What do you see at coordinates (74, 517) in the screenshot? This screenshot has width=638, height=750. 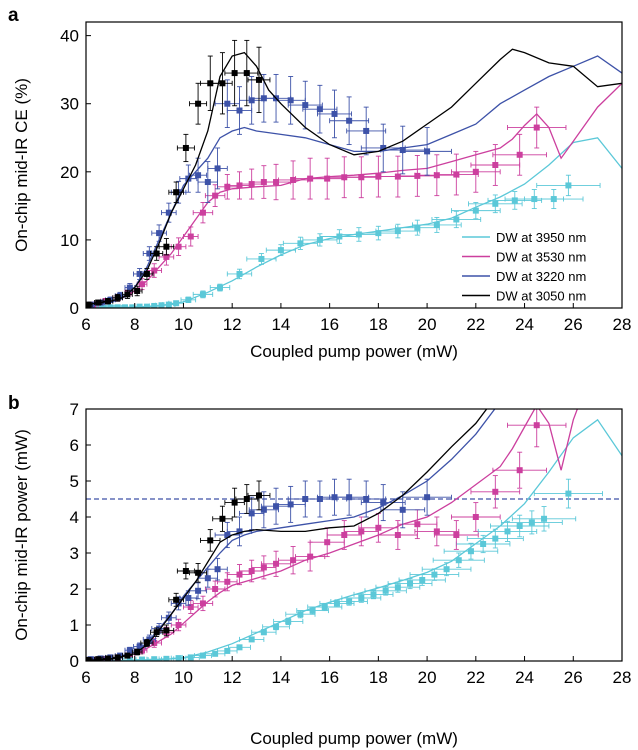 I see `y-tick-label: 4` at bounding box center [74, 517].